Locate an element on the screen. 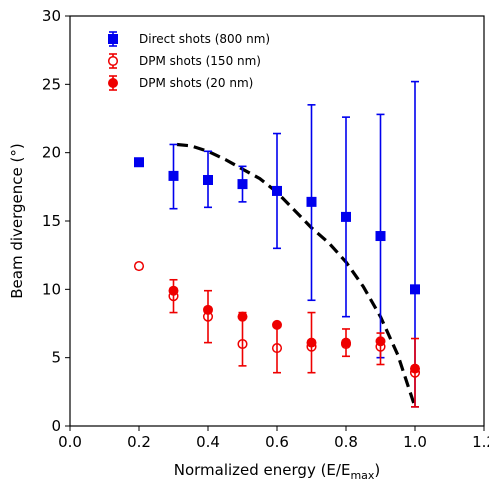 The height and width of the screenshot is (487, 489). x-tick-label: 0.6 is located at coordinates (277, 442).